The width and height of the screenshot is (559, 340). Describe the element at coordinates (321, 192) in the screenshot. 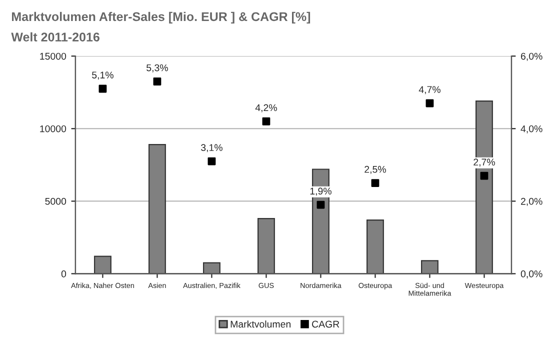

I see `data-label: 1,9%` at that location.